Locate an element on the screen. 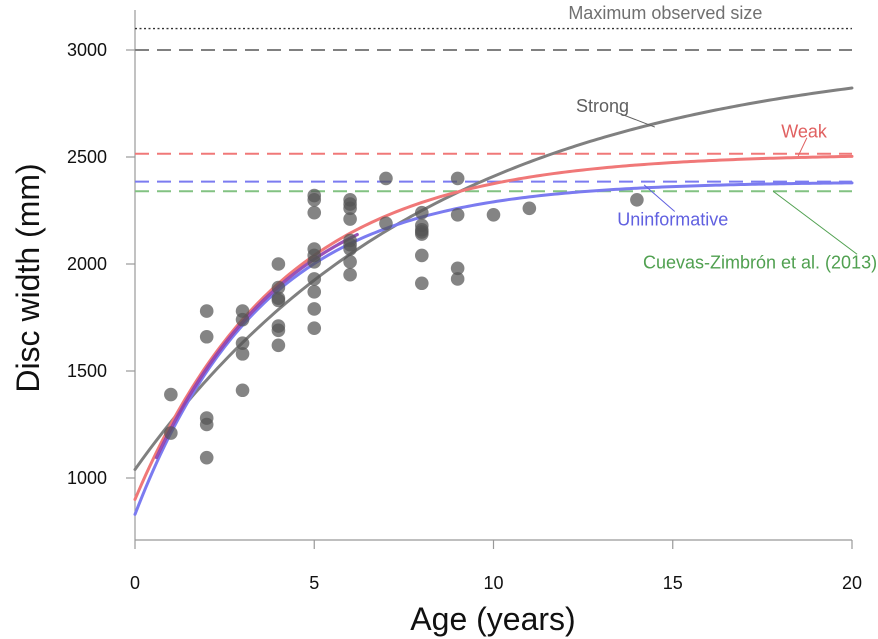  curve-overlap is located at coordinates (256, 346).